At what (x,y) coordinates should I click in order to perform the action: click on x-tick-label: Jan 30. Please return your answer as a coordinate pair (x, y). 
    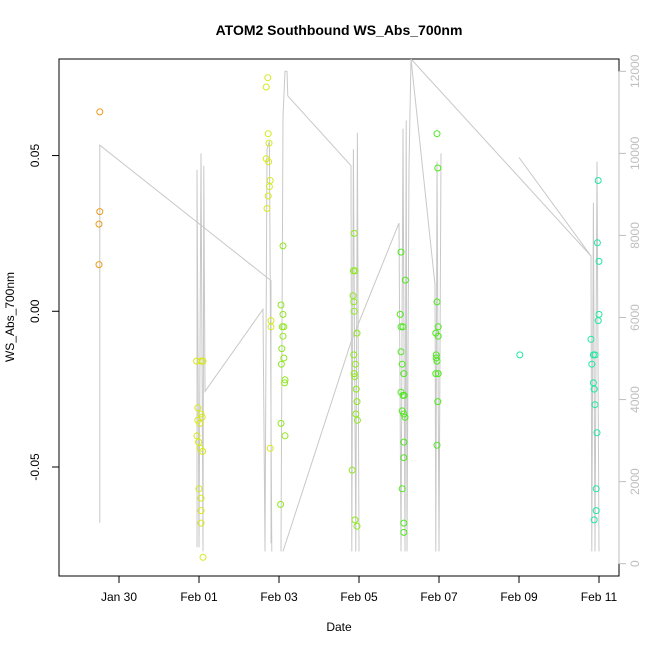
    Looking at the image, I should click on (119, 597).